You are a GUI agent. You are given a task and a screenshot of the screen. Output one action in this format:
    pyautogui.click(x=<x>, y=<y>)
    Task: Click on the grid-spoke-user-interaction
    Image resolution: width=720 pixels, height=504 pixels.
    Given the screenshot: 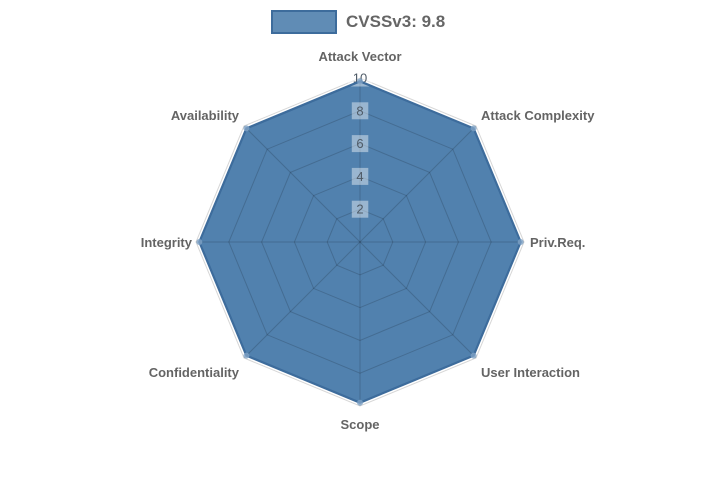 What is the action you would take?
    pyautogui.click(x=418, y=300)
    